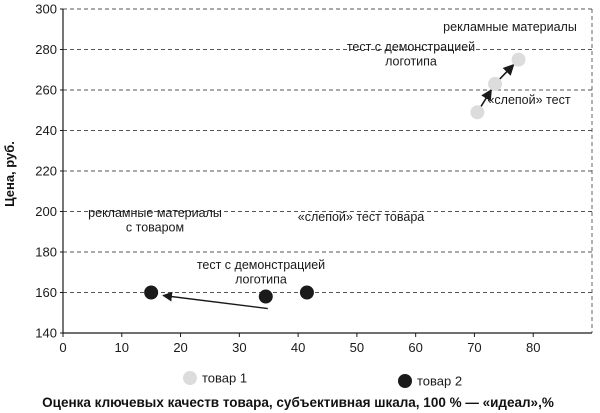 The width and height of the screenshot is (600, 413). Describe the element at coordinates (180, 347) in the screenshot. I see `x-tick-label: 20` at that location.